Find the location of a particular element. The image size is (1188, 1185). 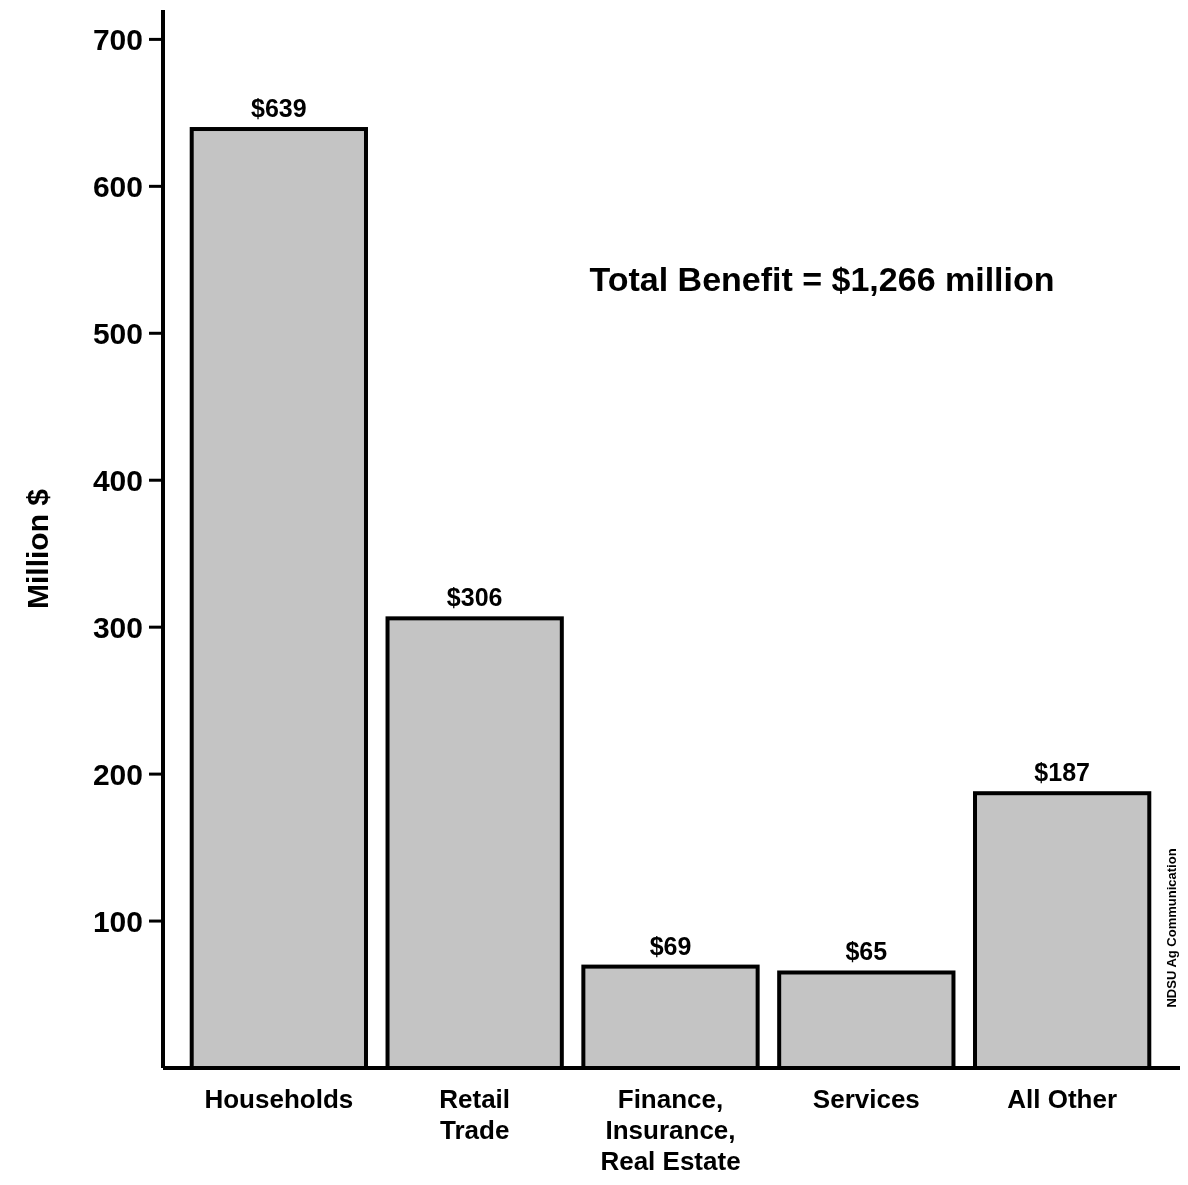

x-tick-label: Households is located at coordinates (279, 1099).